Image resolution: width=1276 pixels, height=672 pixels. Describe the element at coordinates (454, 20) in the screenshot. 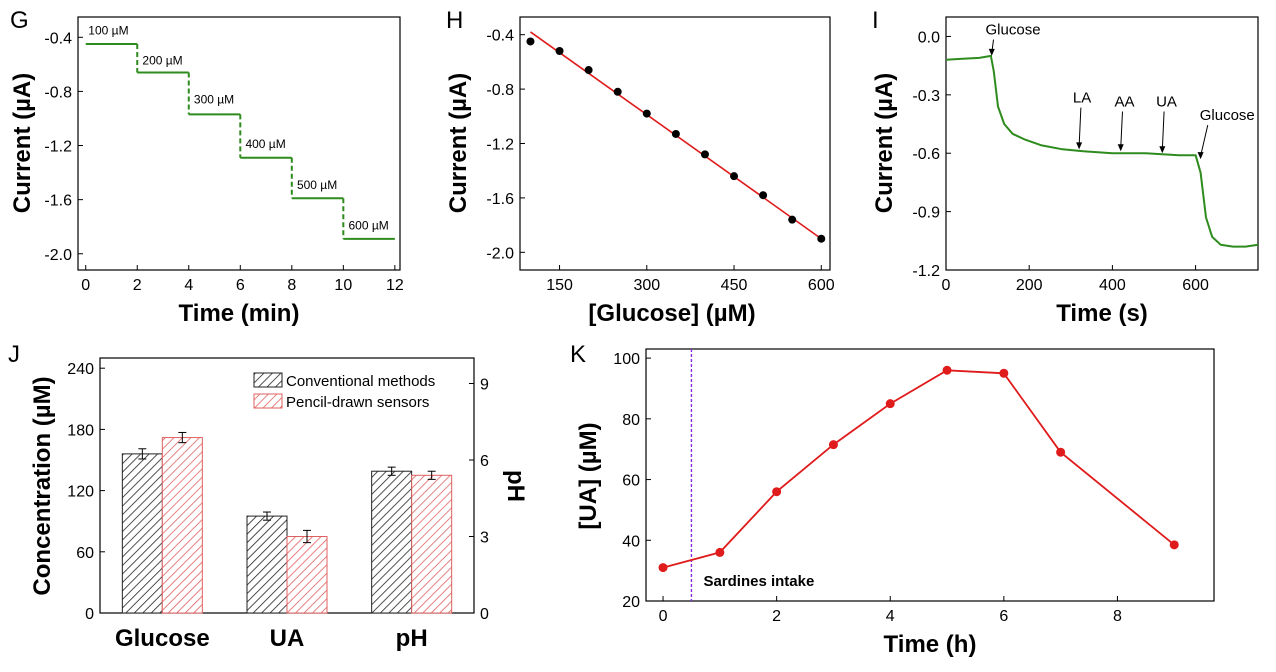

I see `panel-label: H` at that location.